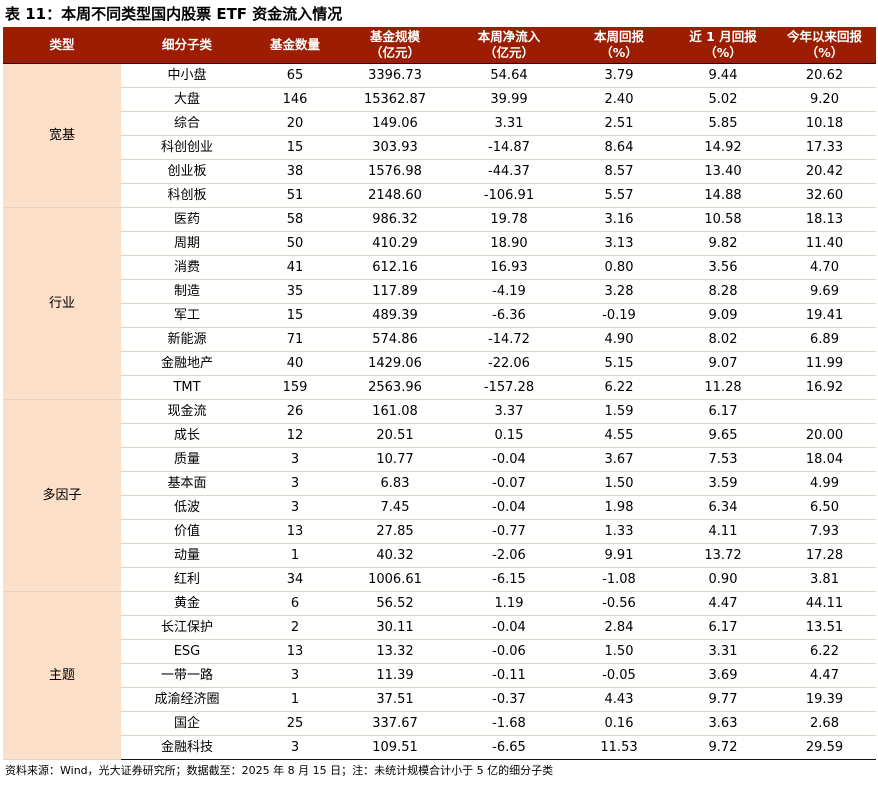 This screenshot has height=787, width=878. What do you see at coordinates (187, 651) in the screenshot?
I see `subcategory-cell: ESG` at bounding box center [187, 651].